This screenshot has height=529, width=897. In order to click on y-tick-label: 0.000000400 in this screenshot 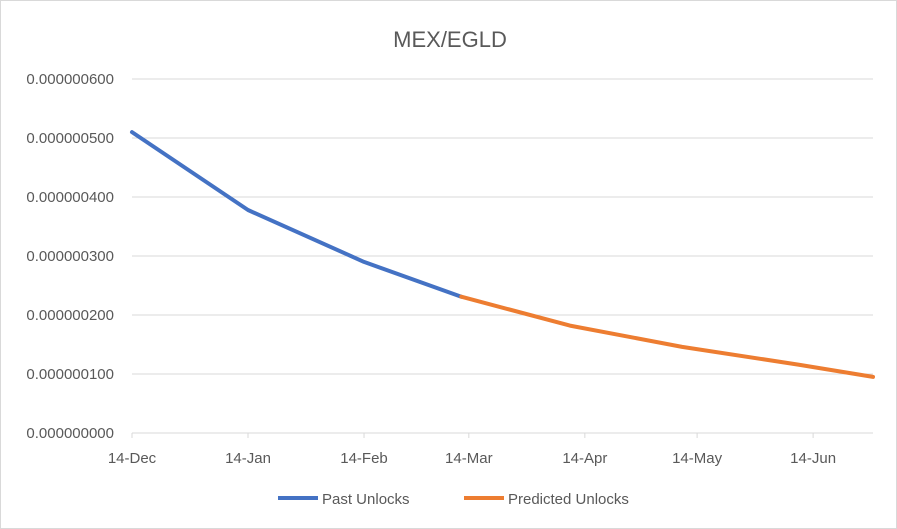, I will do `click(70, 197)`.